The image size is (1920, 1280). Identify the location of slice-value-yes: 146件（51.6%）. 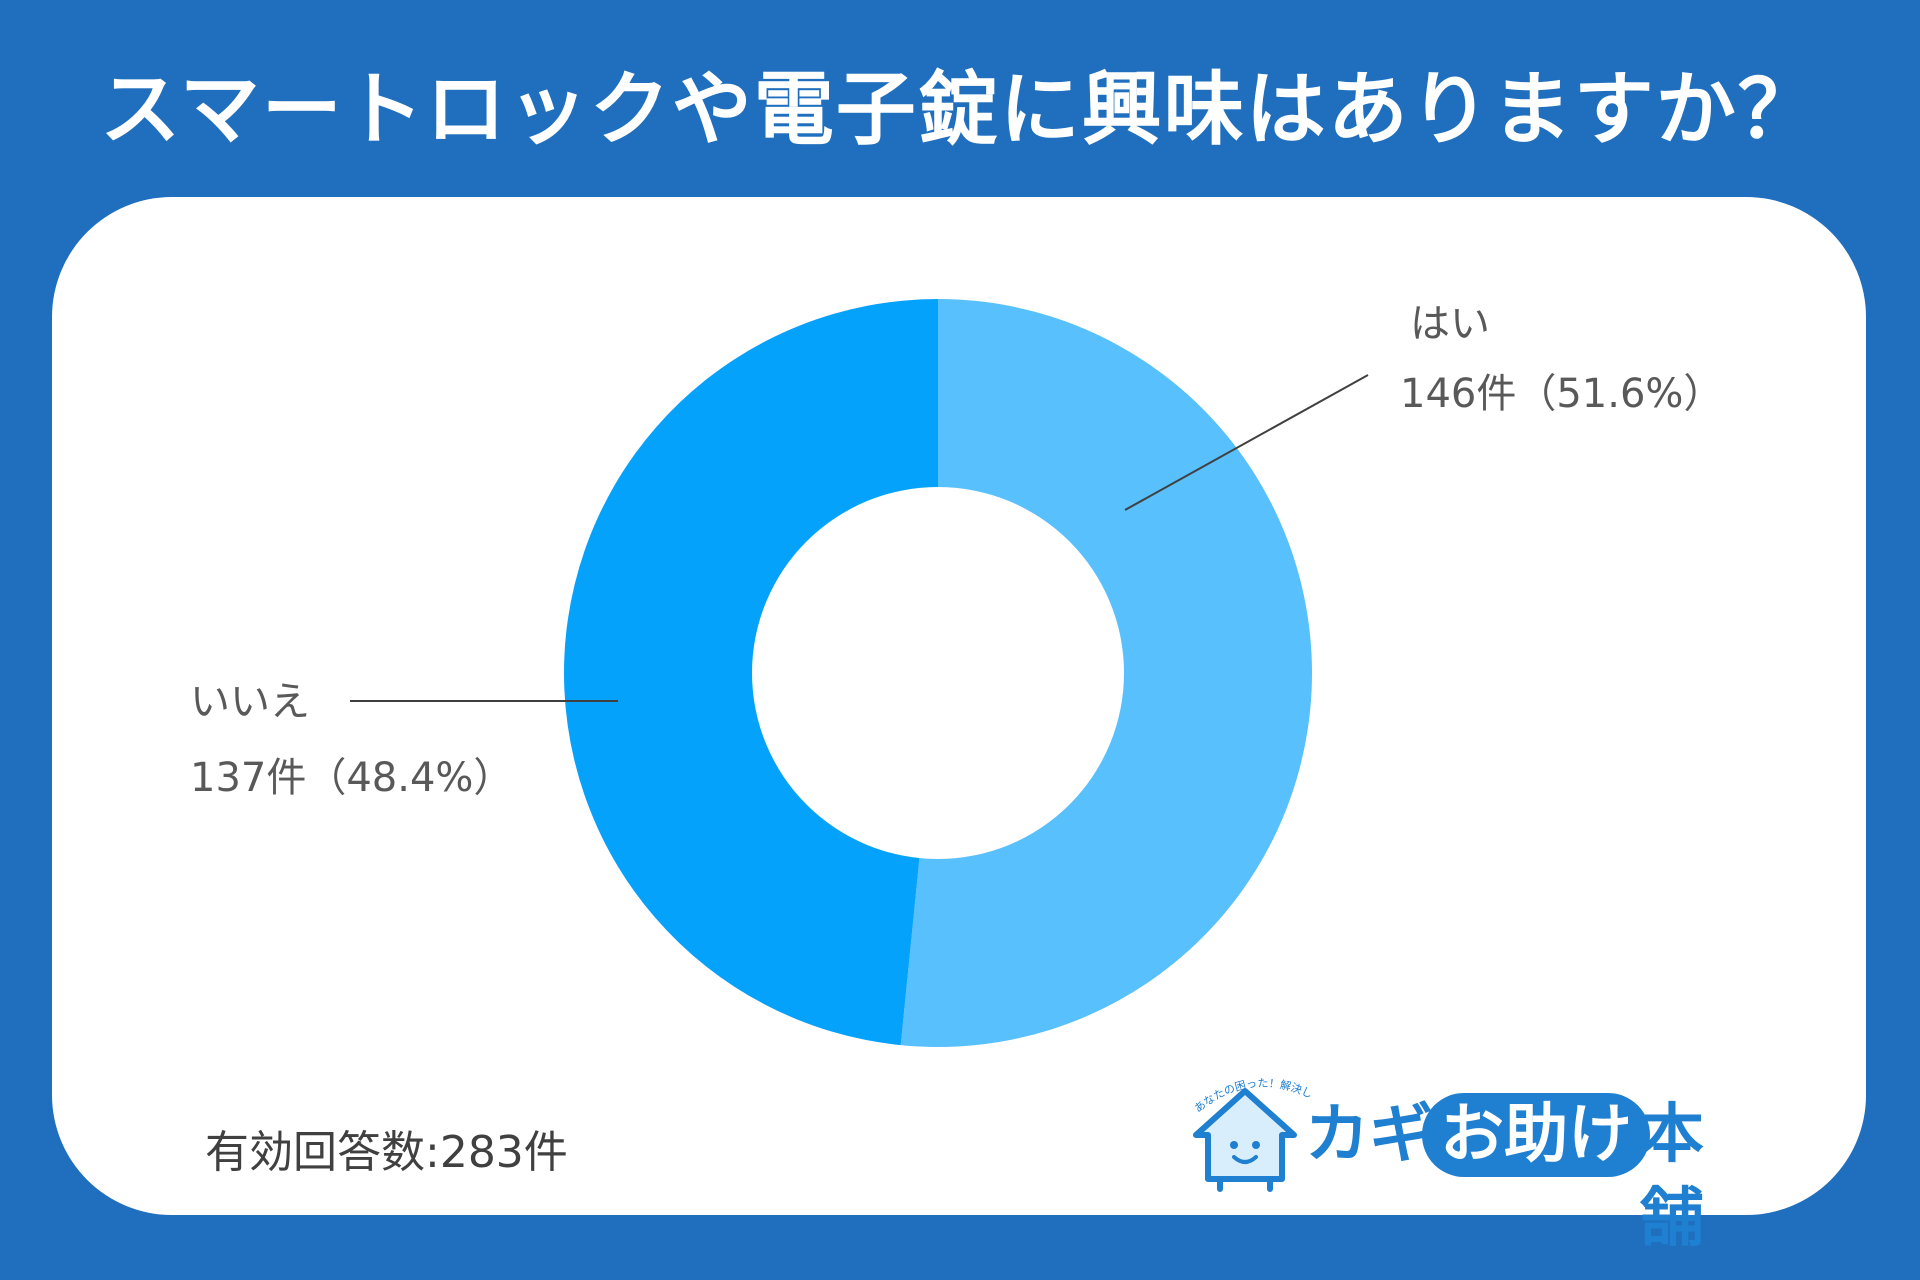
(1562, 394).